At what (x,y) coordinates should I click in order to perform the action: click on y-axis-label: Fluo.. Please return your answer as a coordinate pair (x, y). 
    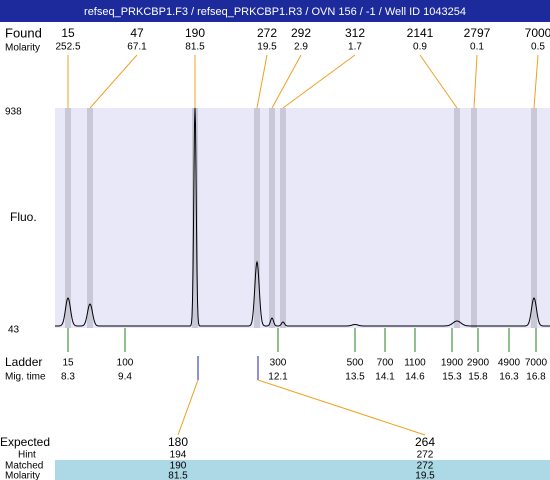
    Looking at the image, I should click on (23, 217).